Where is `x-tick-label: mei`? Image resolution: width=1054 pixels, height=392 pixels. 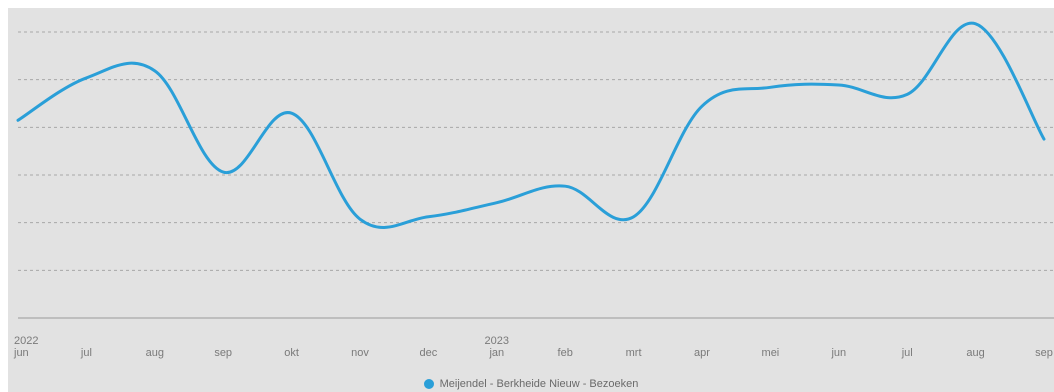 x-tick-label: mei is located at coordinates (771, 353).